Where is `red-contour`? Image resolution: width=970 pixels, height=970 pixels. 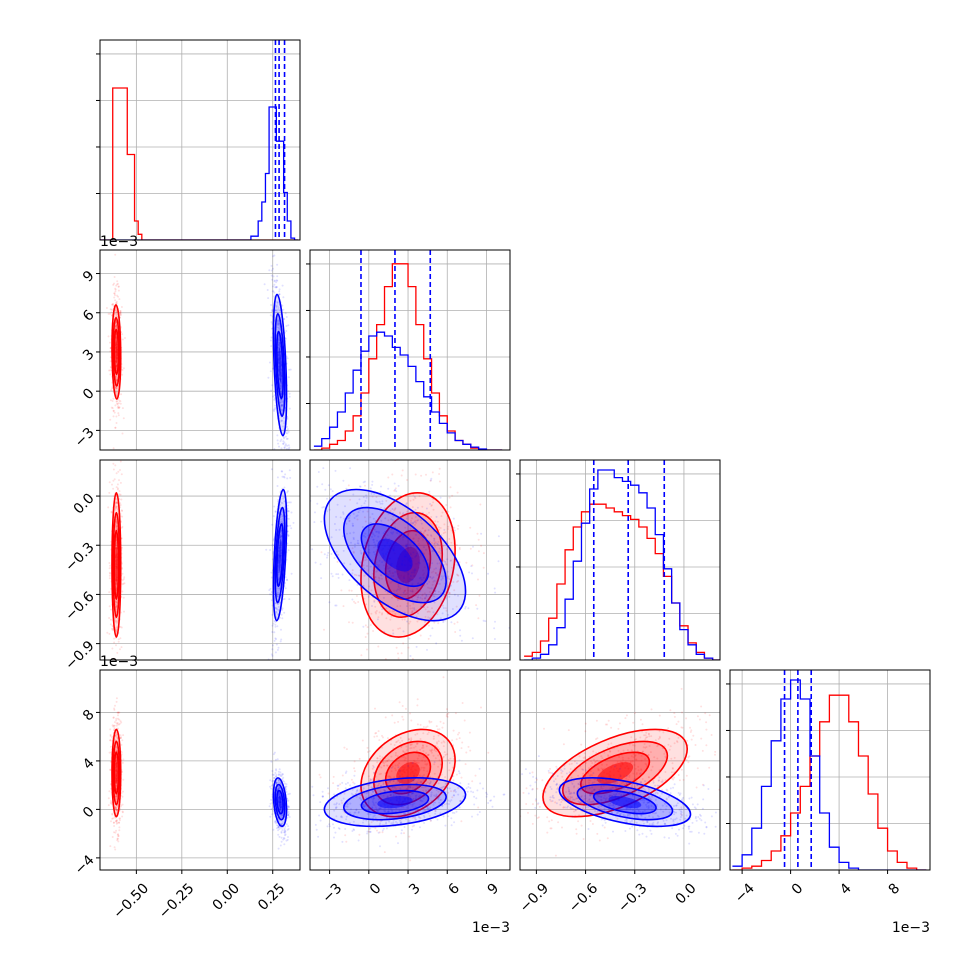 red-contour is located at coordinates (116, 352).